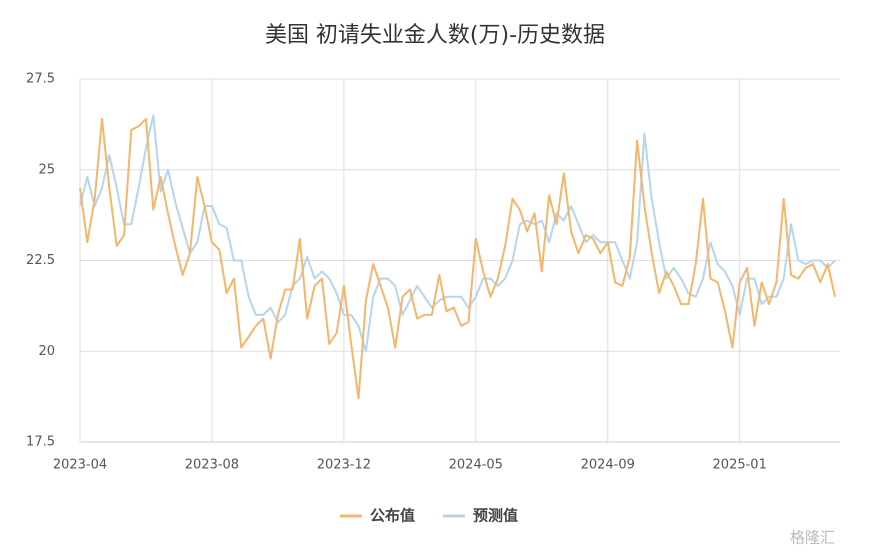 This screenshot has width=871, height=555. What do you see at coordinates (740, 465) in the screenshot?
I see `x-tick-label: 2025-01` at bounding box center [740, 465].